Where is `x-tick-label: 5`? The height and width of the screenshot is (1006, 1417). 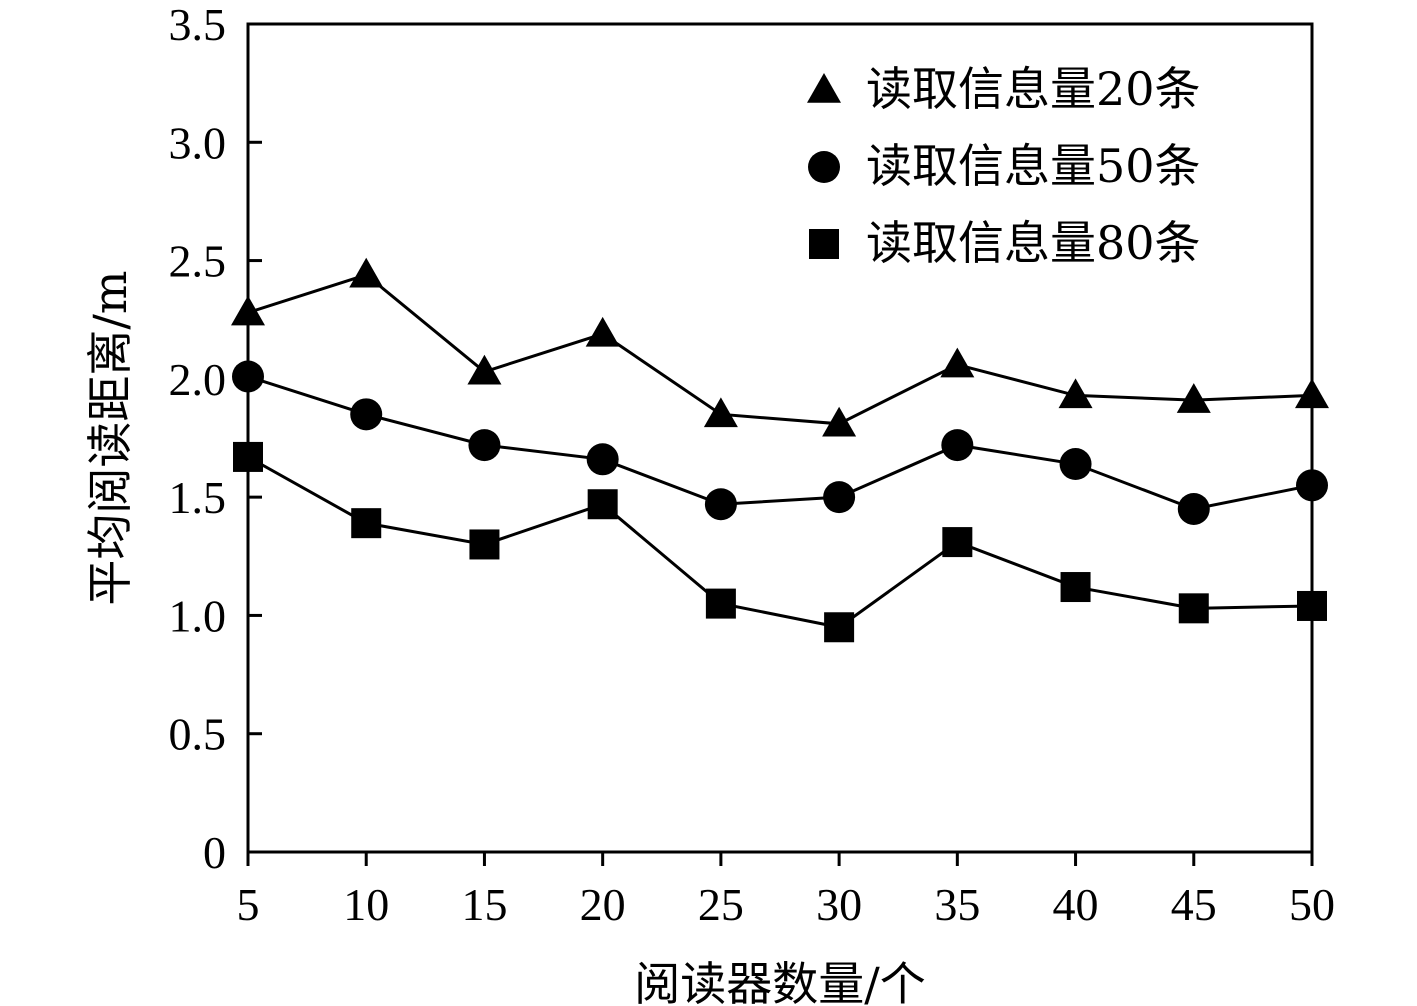 x-tick-label: 5 is located at coordinates (248, 904).